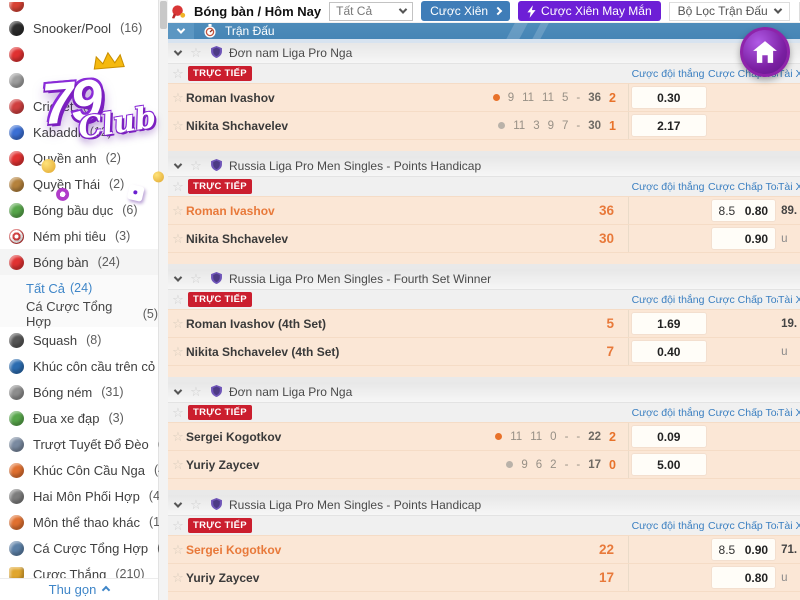  What do you see at coordinates (79, 340) in the screenshot?
I see `sidebar-item-squash: Squash (8)` at bounding box center [79, 340].